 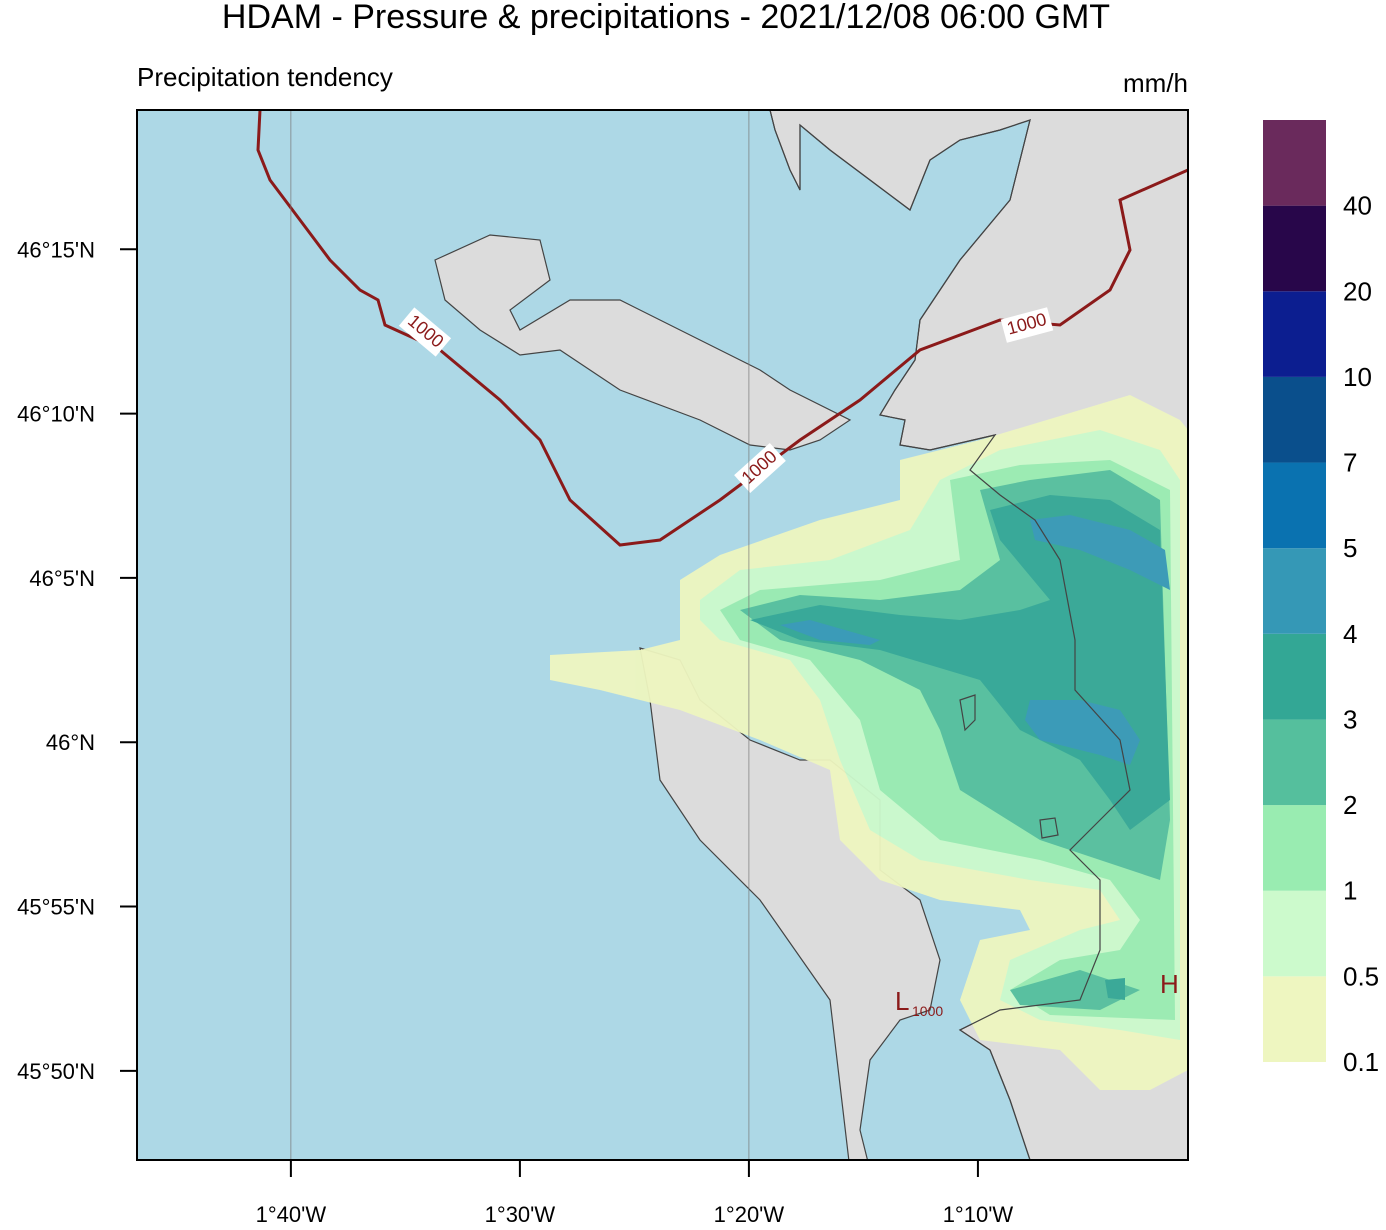 I want to click on y-tick-label: 46°N, so click(x=70, y=742).